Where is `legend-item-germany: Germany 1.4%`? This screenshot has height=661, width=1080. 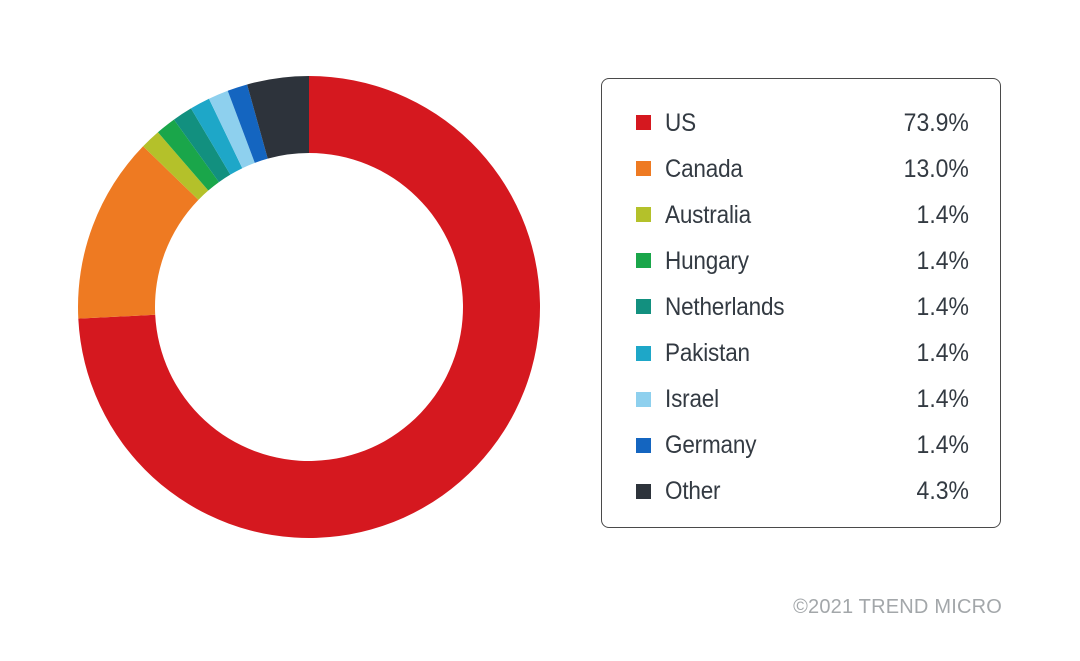
legend-item-germany: Germany 1.4% is located at coordinates (801, 446).